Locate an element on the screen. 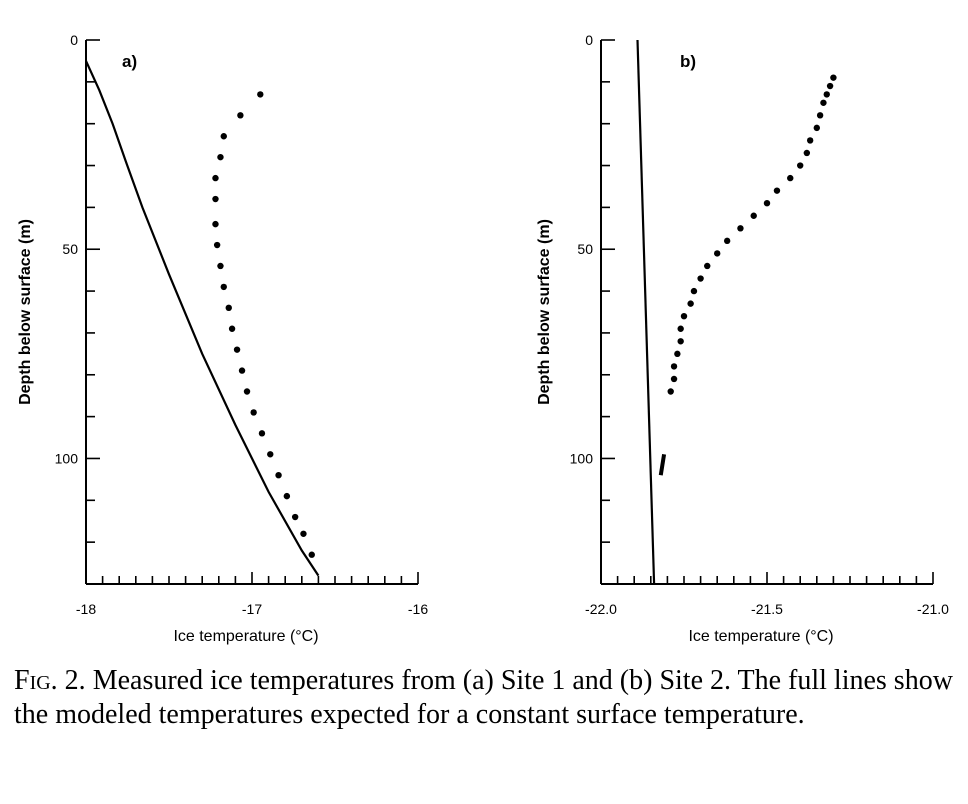  x-tick-label: -16 is located at coordinates (418, 609).